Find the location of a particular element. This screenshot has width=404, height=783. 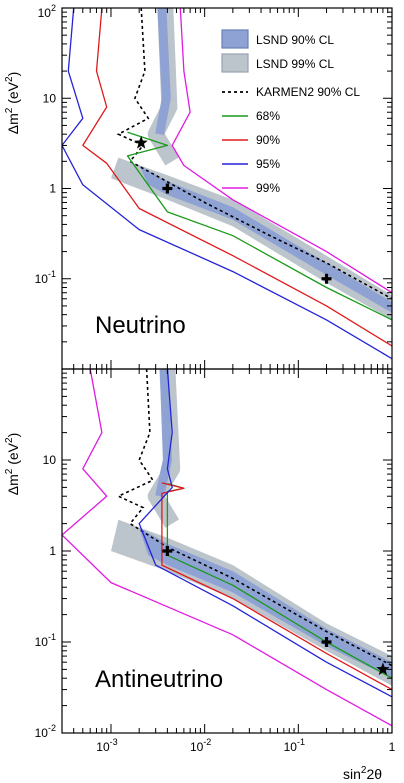

legend-label: 68% is located at coordinates (268, 116).